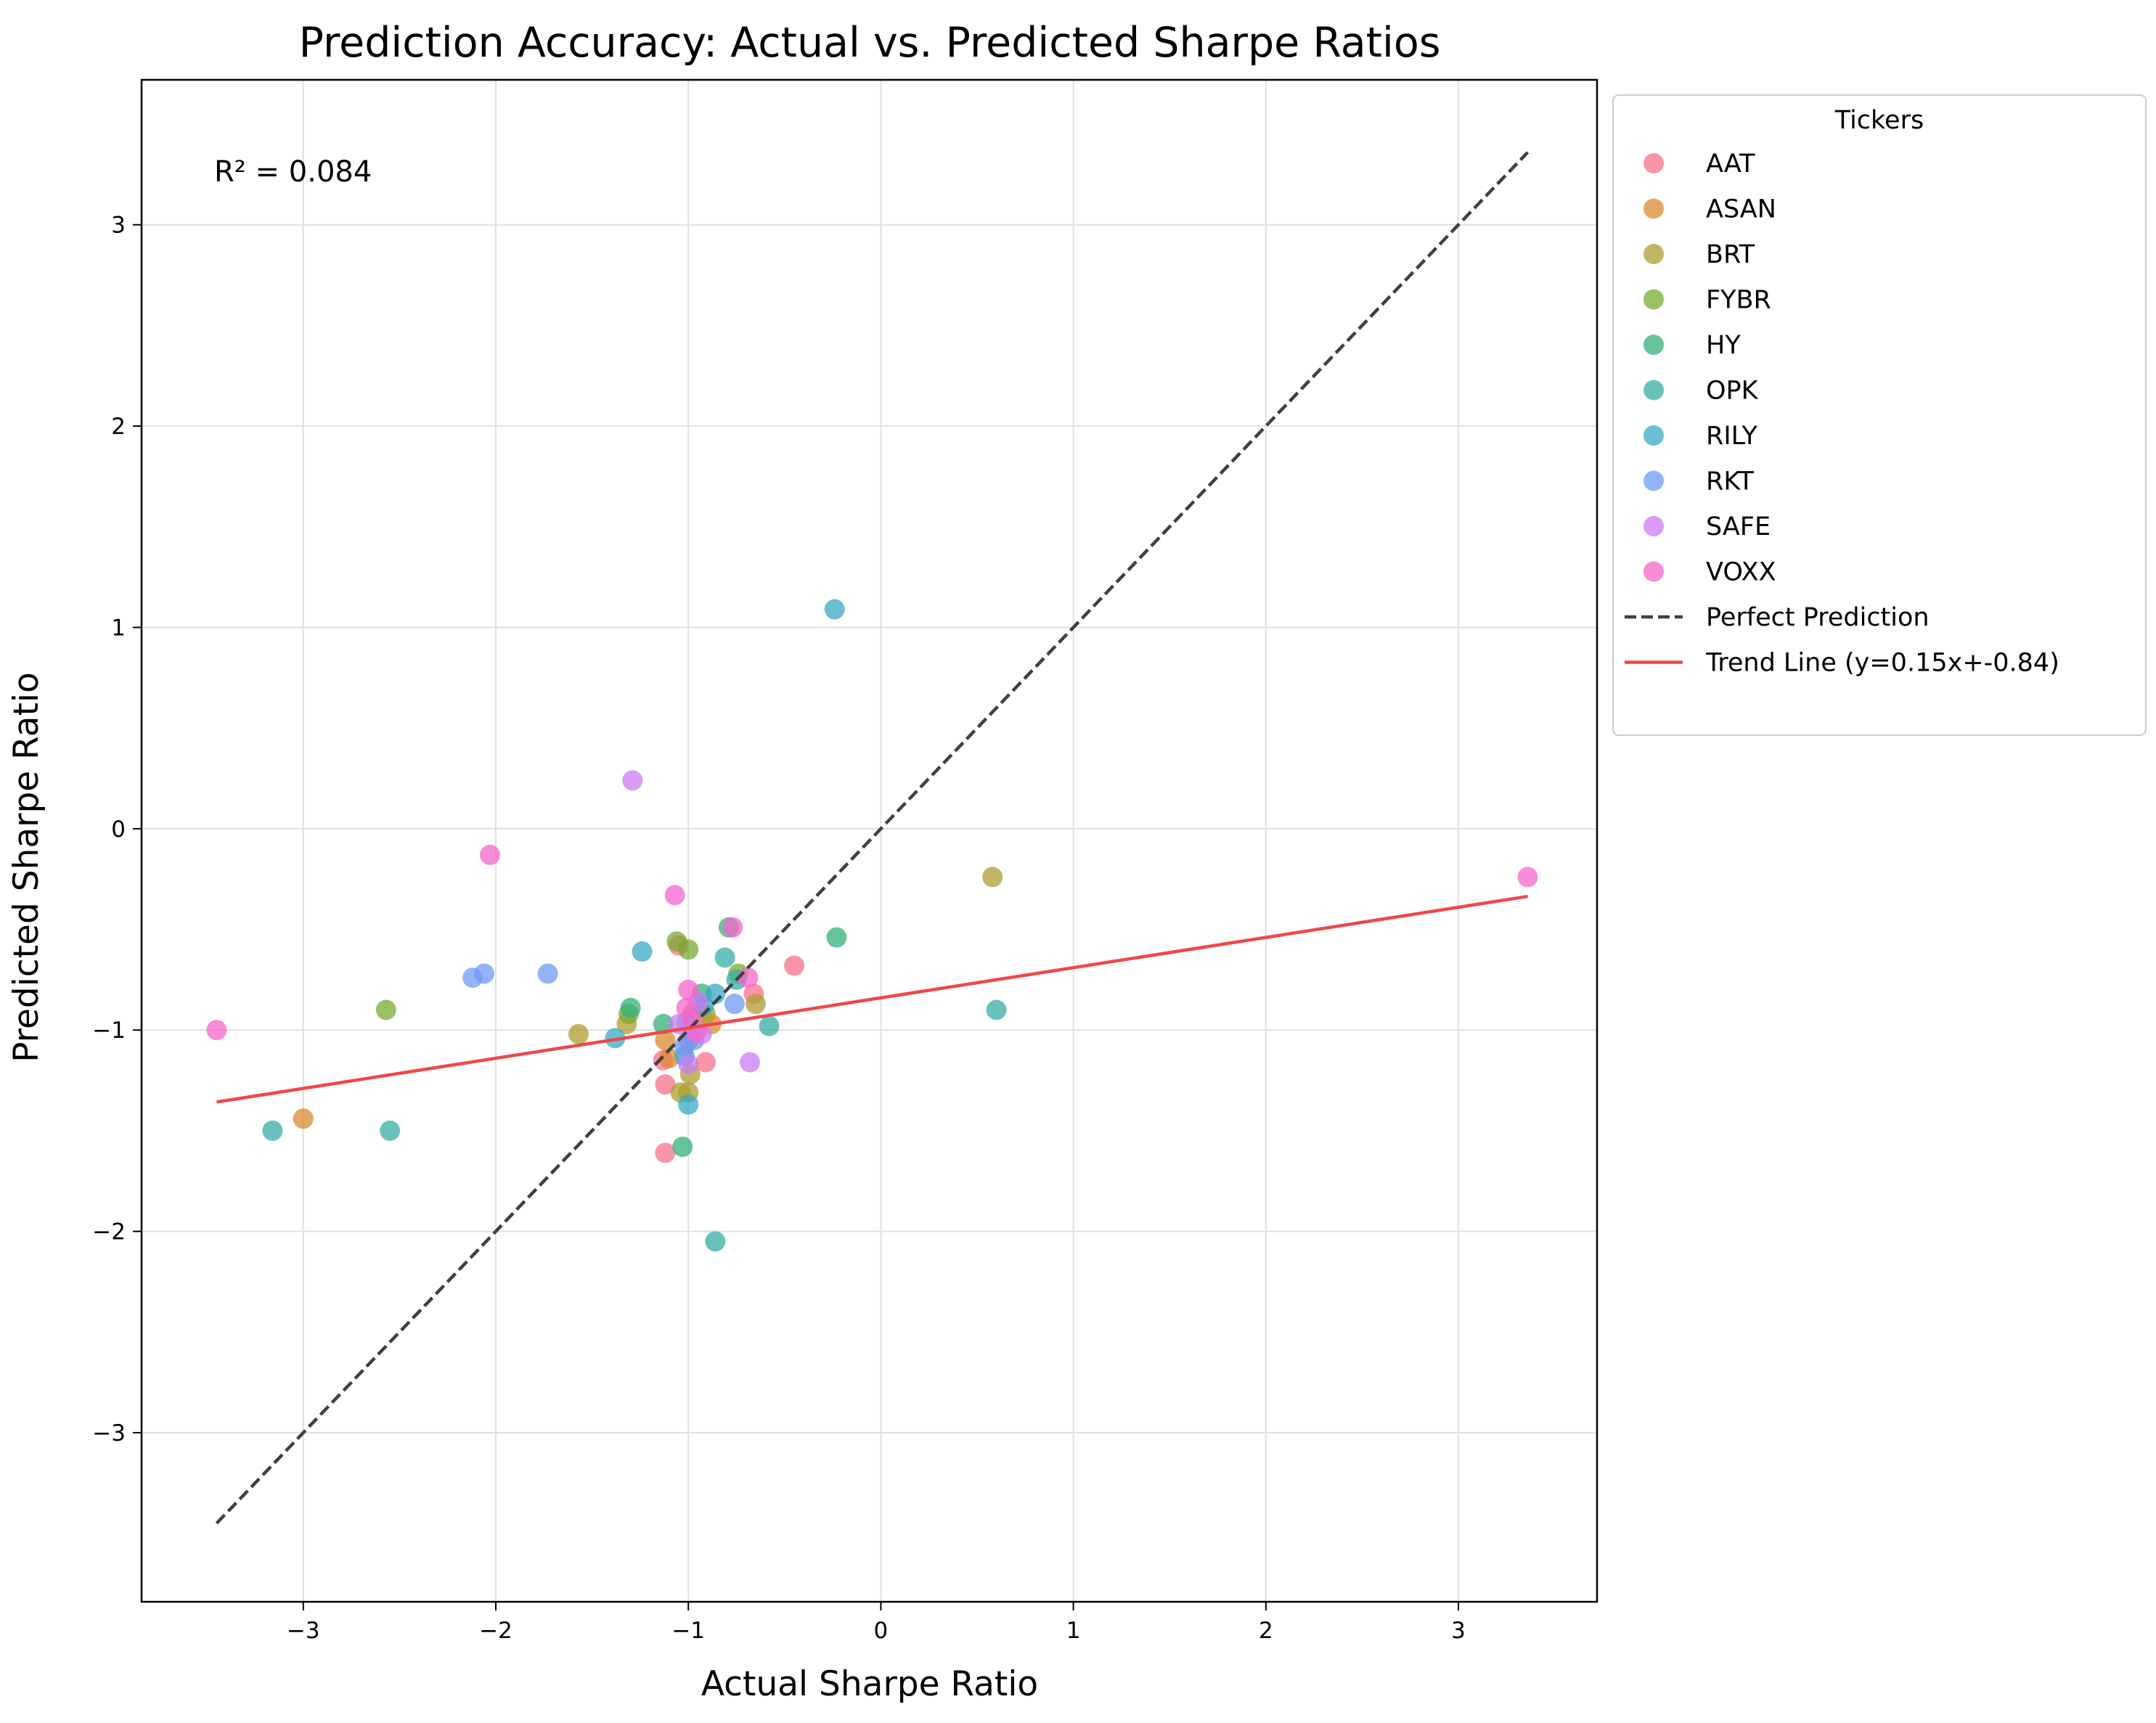 This screenshot has height=1723, width=2156. I want to click on legend-title: Tickers, so click(1879, 120).